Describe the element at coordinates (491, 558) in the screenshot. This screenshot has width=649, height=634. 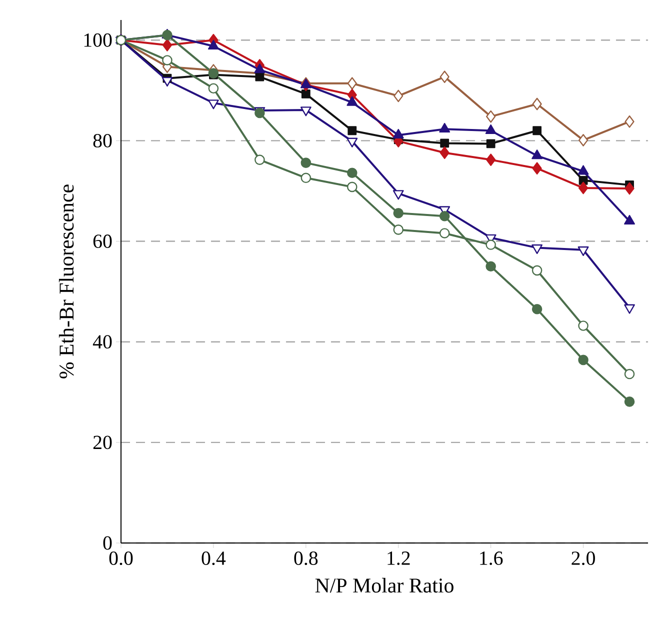
I see `x-tick-label: 1.6` at that location.